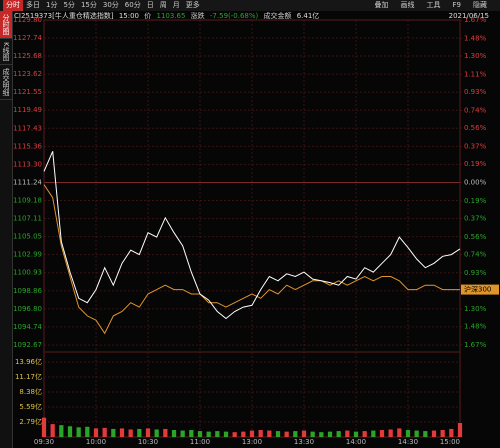 Image resolution: width=500 pixels, height=448 pixels. What do you see at coordinates (110, 5) in the screenshot?
I see `toolbar-tab: 30分` at bounding box center [110, 5].